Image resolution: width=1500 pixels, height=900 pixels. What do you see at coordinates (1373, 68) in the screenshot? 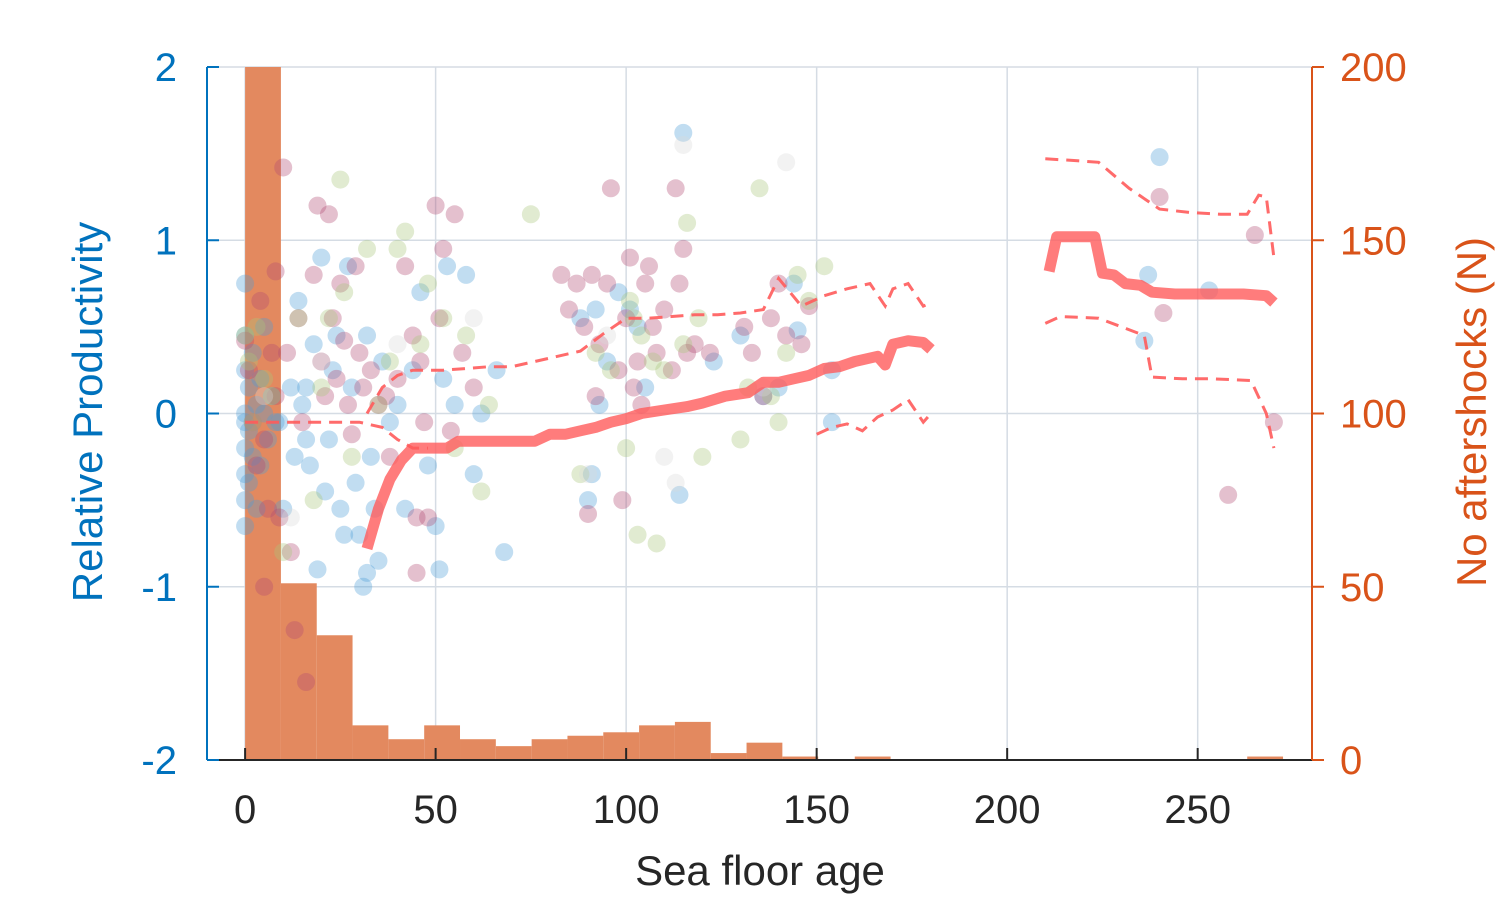
I see `right-y-tick-label: 200` at bounding box center [1373, 68].